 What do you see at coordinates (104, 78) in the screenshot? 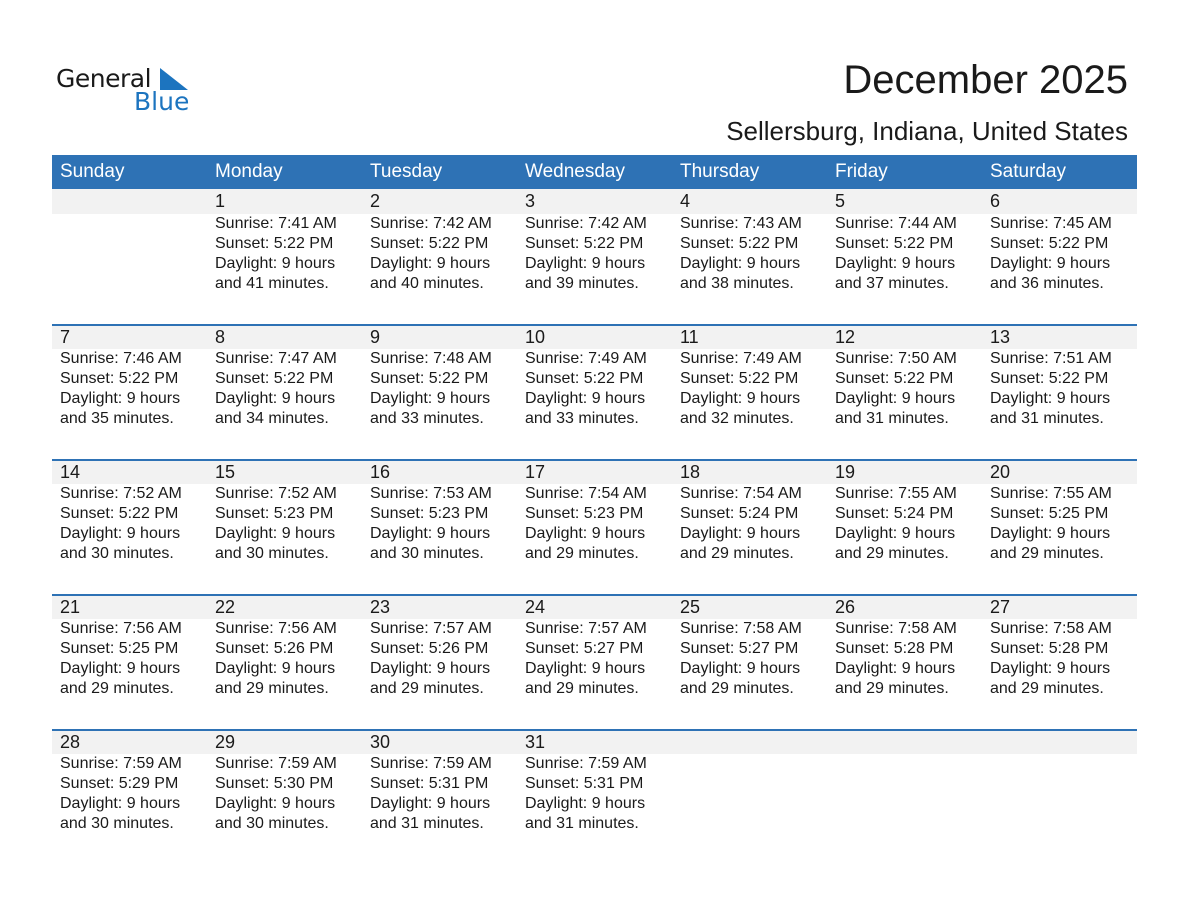
I see `logo-word-general: General` at bounding box center [104, 78].